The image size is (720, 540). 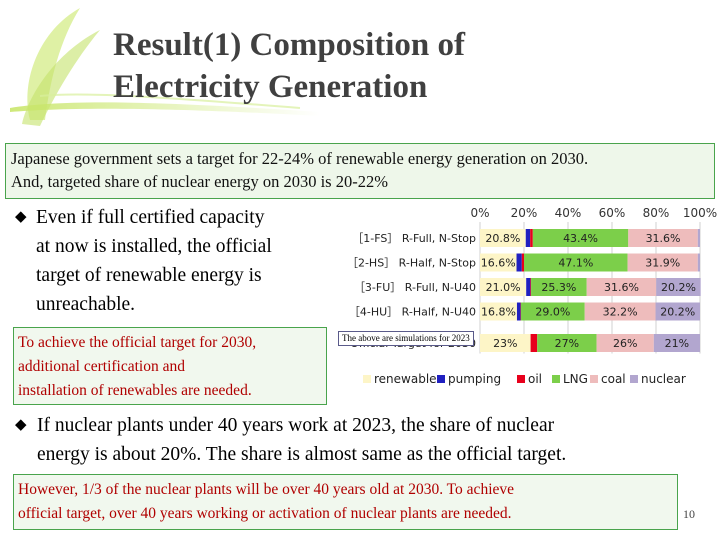 I want to click on category-label: ［4-HU］ R-Half, N-U40, so click(x=412, y=312).